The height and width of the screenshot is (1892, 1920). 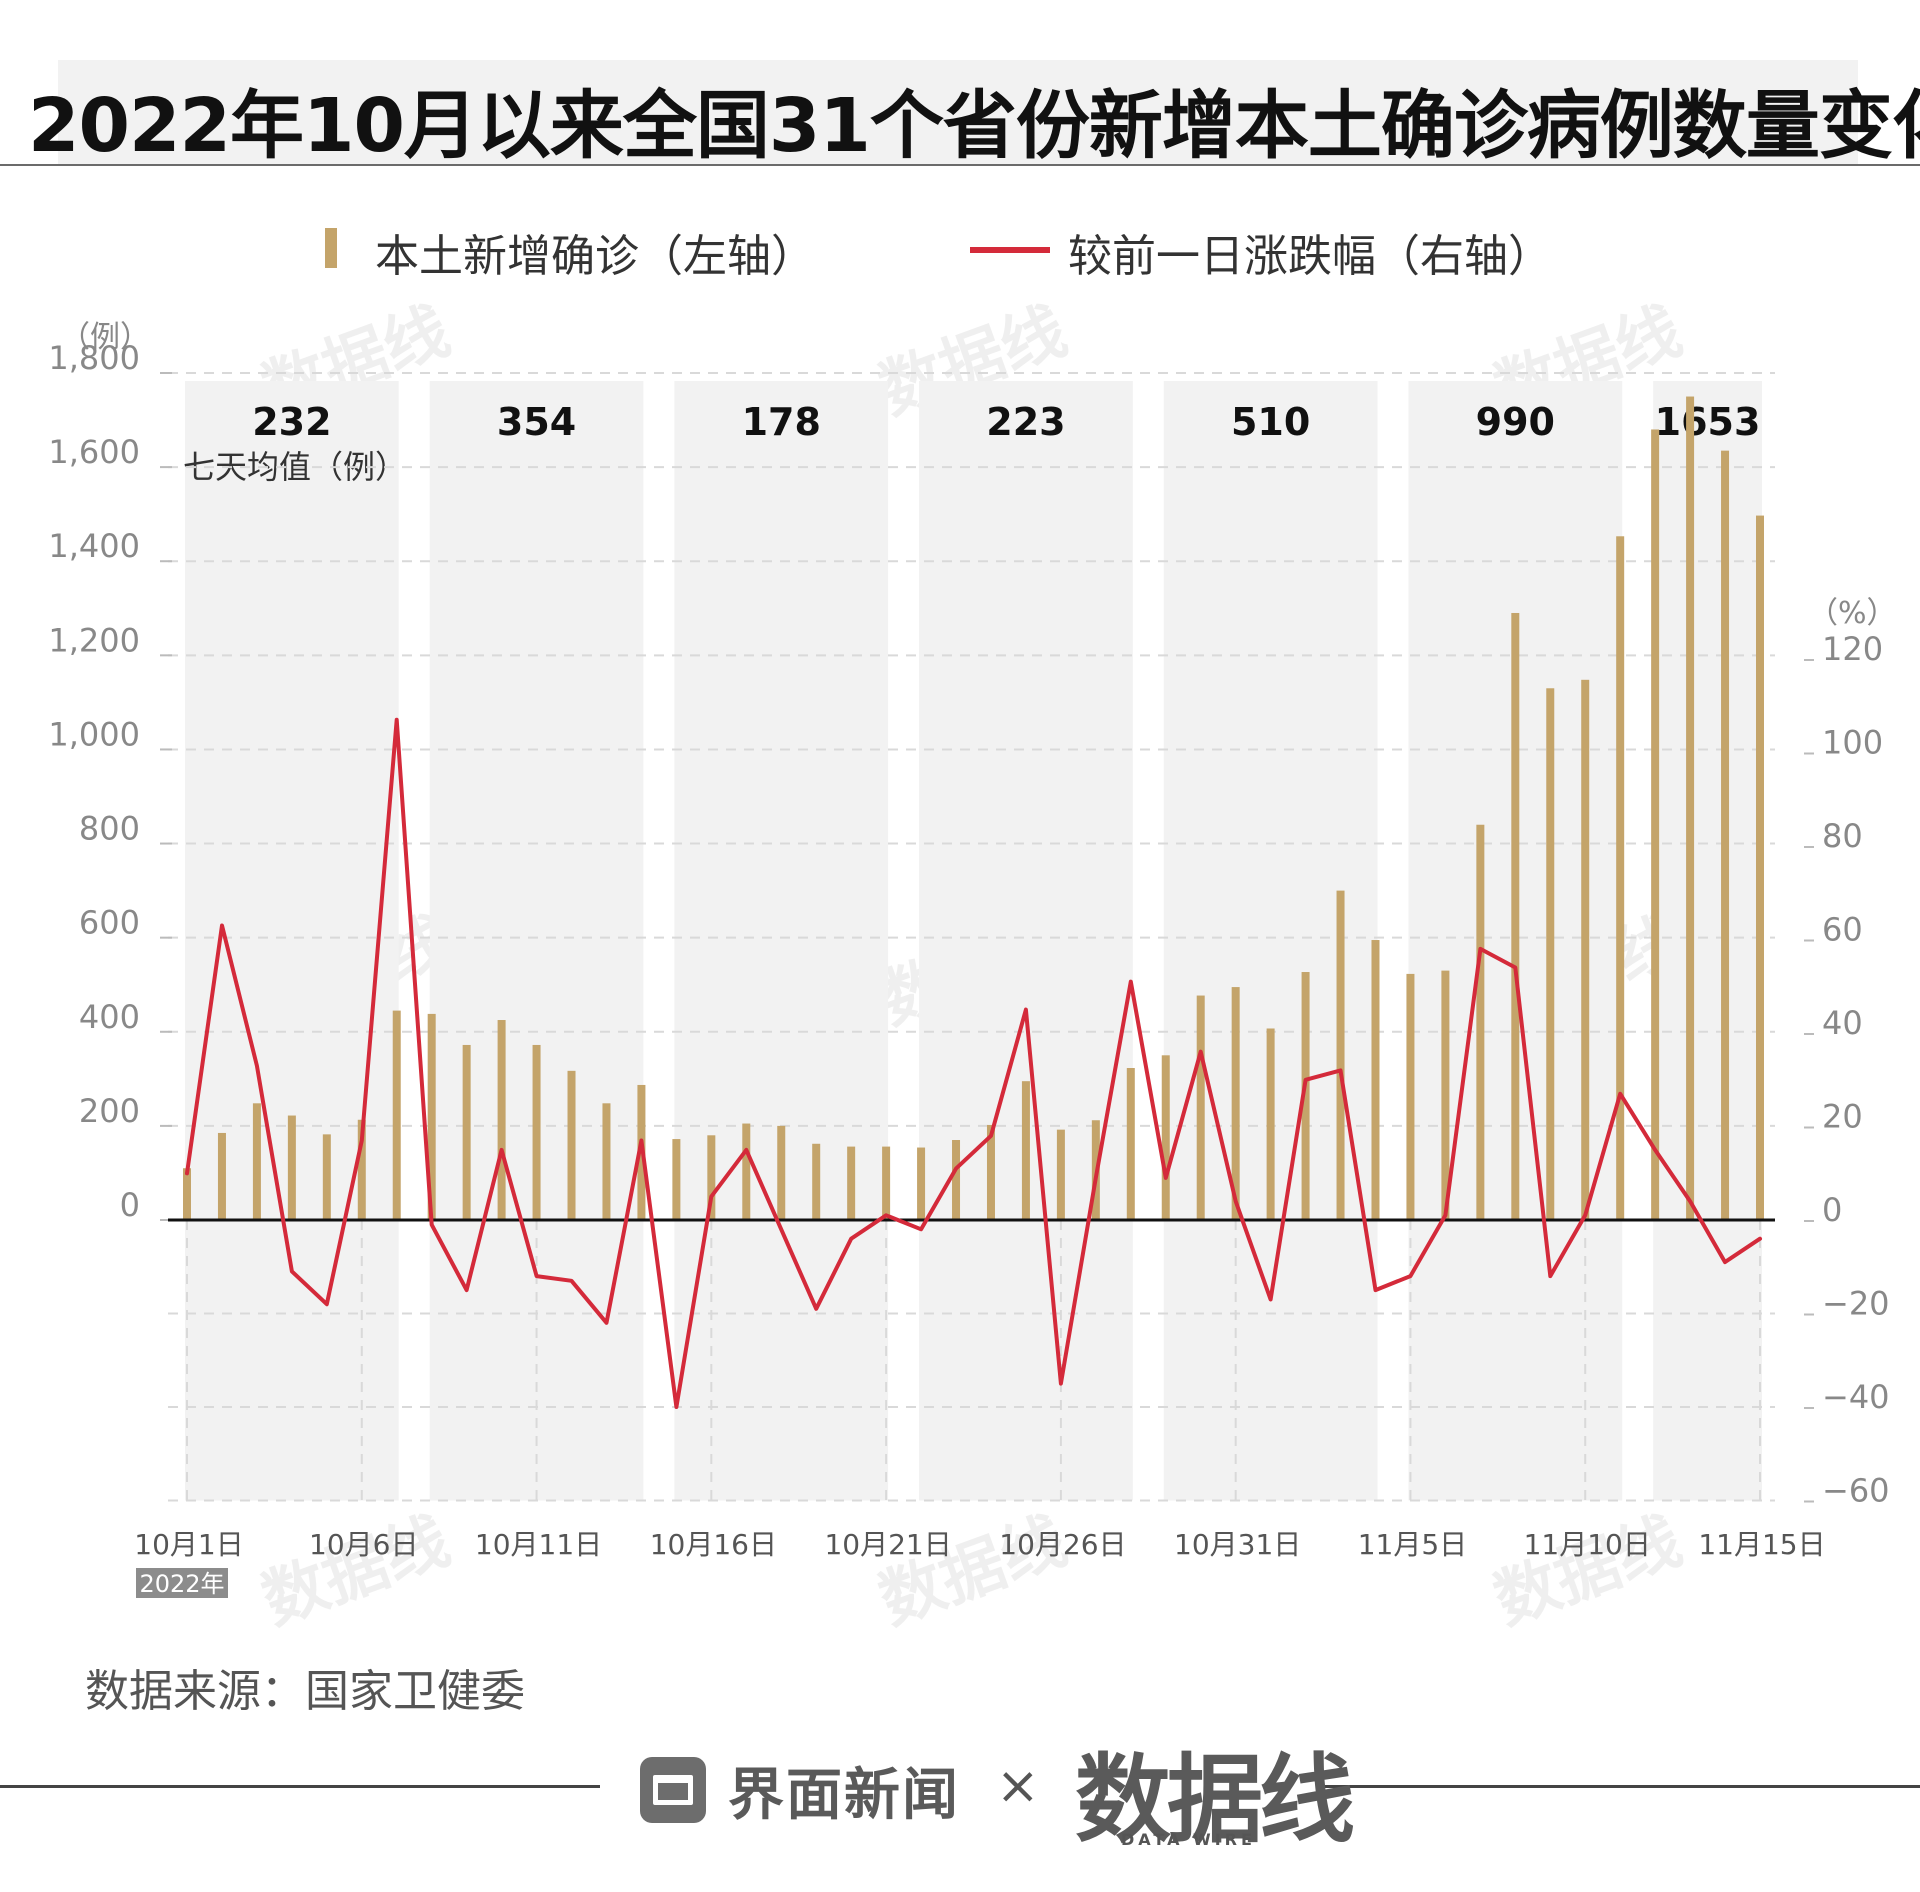 I want to click on left-axis-tick-label: 1,400, so click(x=94, y=546).